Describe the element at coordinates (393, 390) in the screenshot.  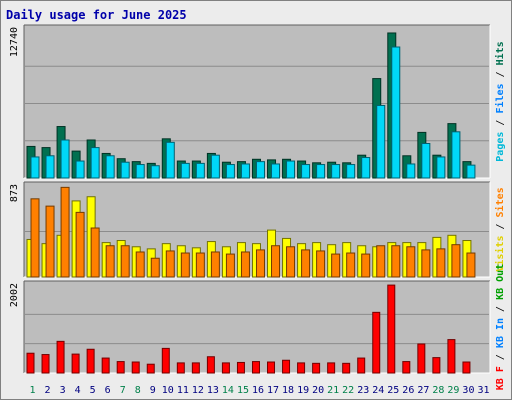
I see `x-tick-day-25: 25` at that location.